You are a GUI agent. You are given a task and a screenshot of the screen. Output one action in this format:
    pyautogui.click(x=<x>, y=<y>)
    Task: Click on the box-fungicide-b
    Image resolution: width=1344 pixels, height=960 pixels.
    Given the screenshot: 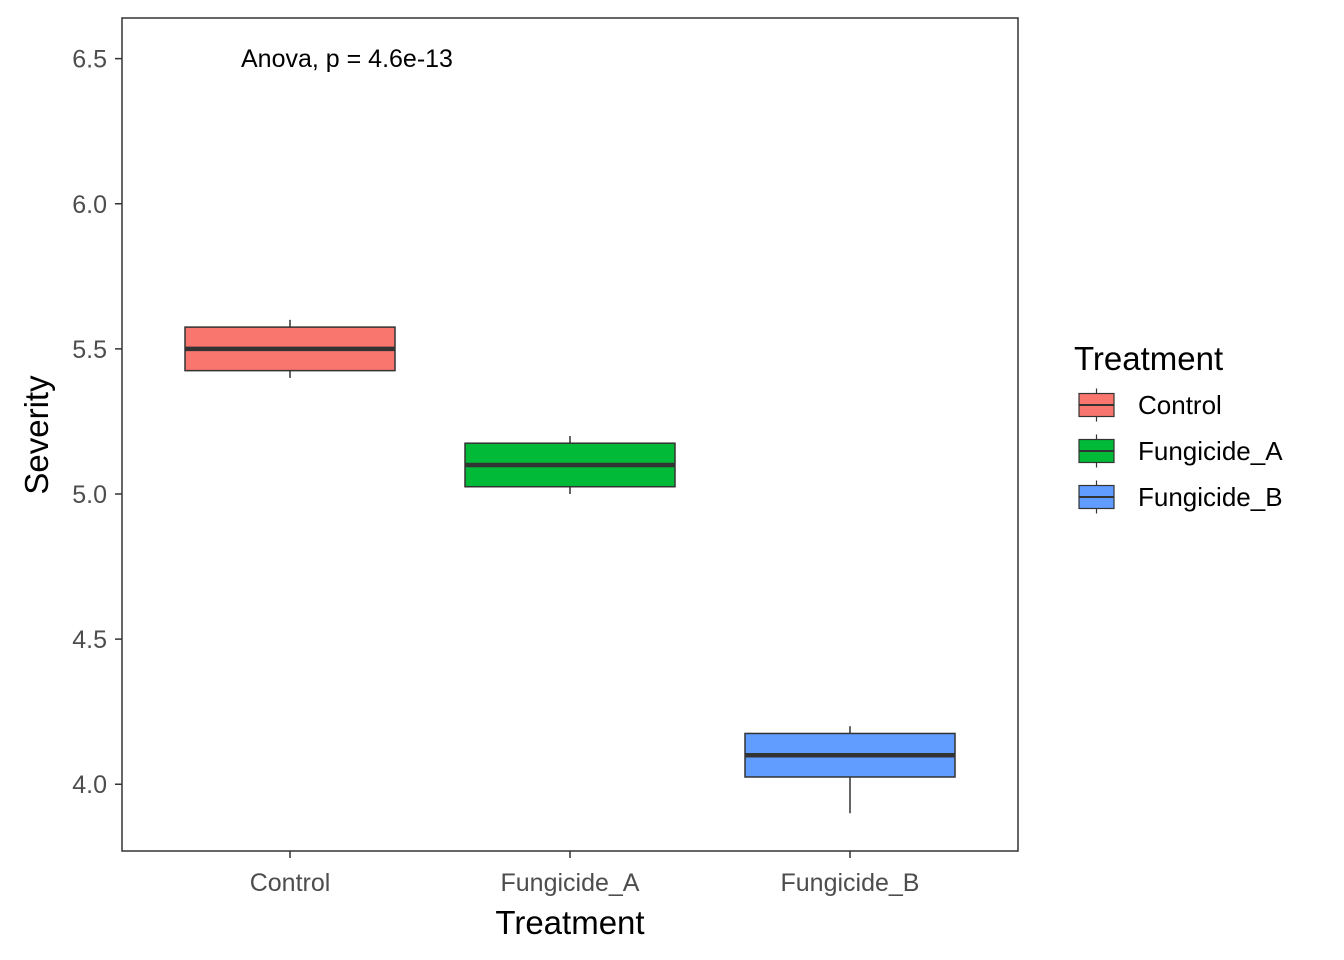 What is the action you would take?
    pyautogui.click(x=850, y=770)
    